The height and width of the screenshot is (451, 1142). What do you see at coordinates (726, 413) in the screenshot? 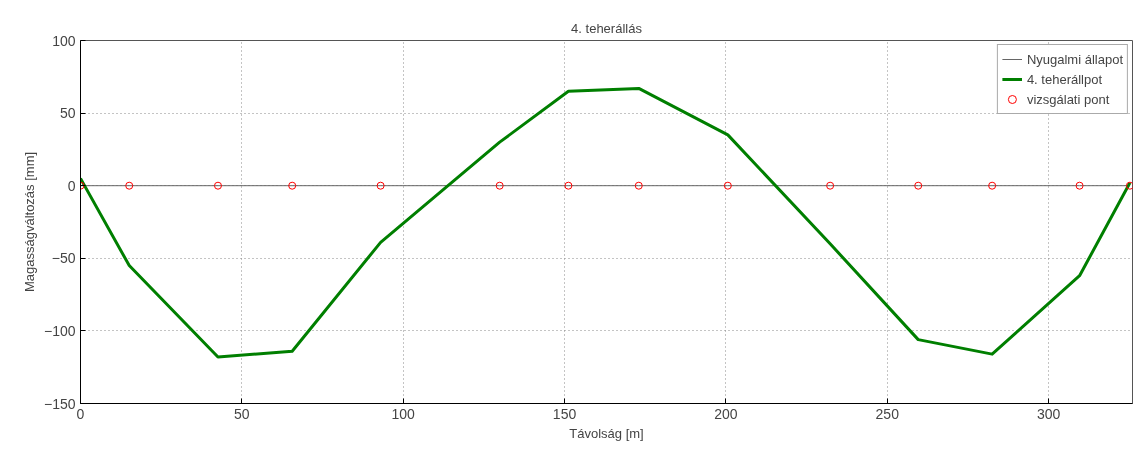
I see `x-tick-label: 200` at bounding box center [726, 413].